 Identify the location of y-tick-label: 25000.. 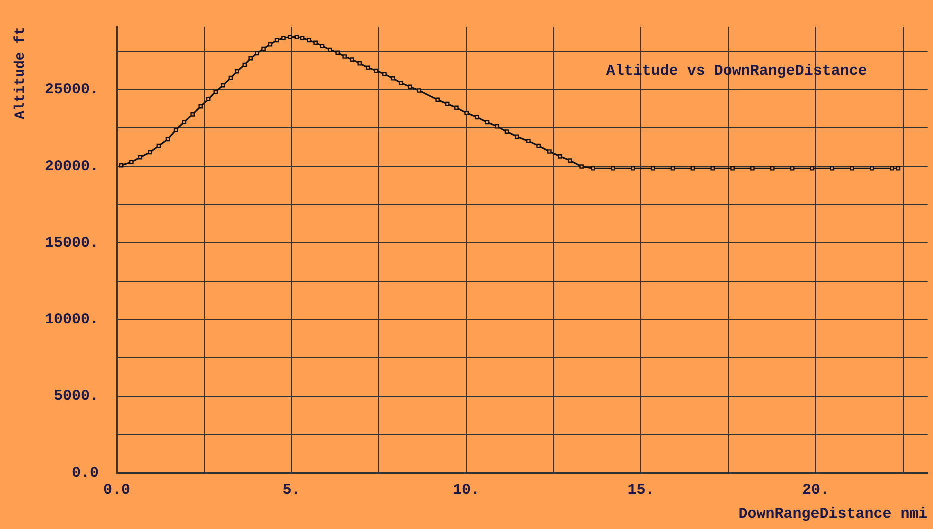
(71, 90).